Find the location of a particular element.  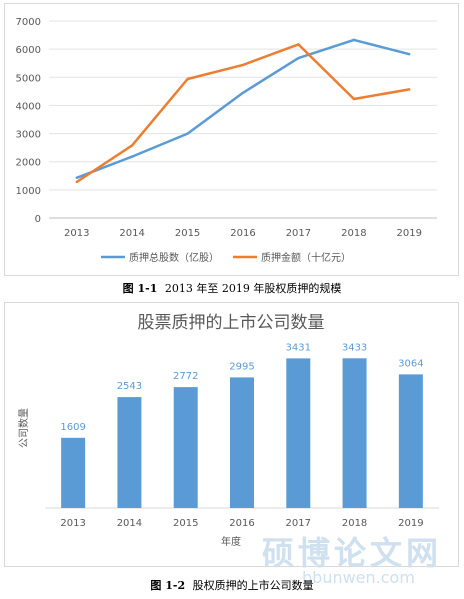

y-tick-label: 6000 is located at coordinates (28, 50).